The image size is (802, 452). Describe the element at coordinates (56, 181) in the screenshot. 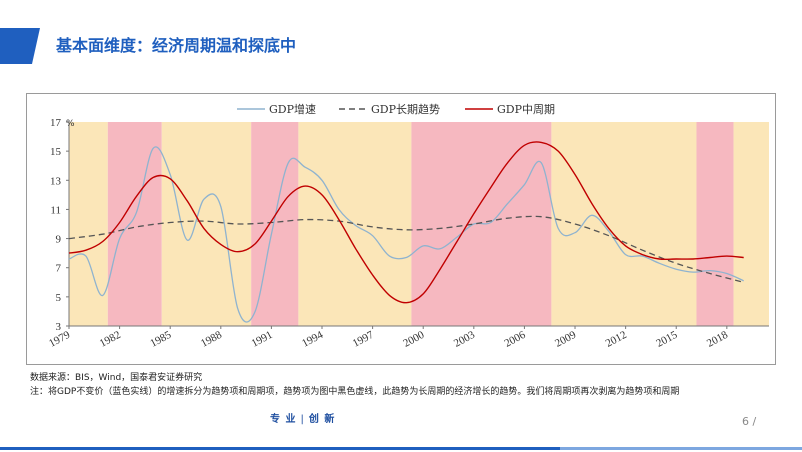

I see `y-tick-label: 13` at that location.